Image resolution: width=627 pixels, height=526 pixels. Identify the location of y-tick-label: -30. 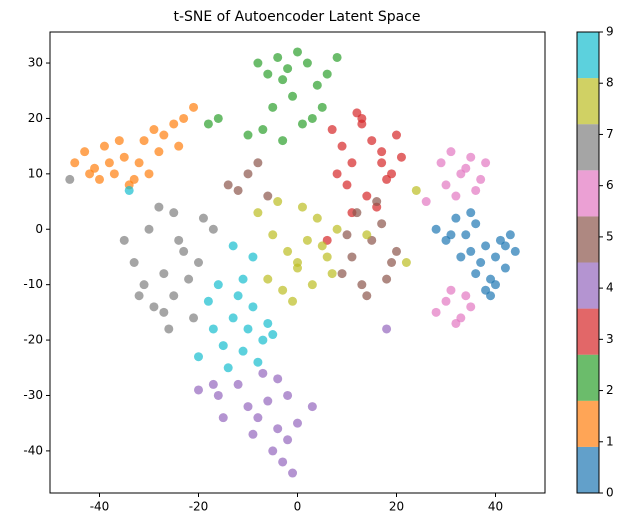
(33, 395).